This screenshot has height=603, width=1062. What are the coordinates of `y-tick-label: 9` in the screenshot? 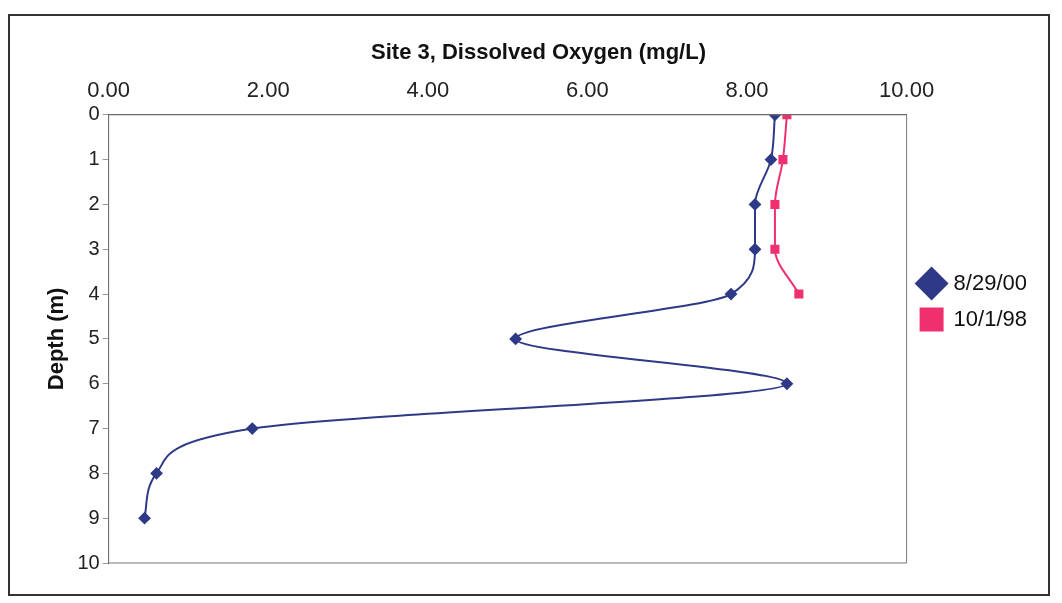 It's located at (94, 516).